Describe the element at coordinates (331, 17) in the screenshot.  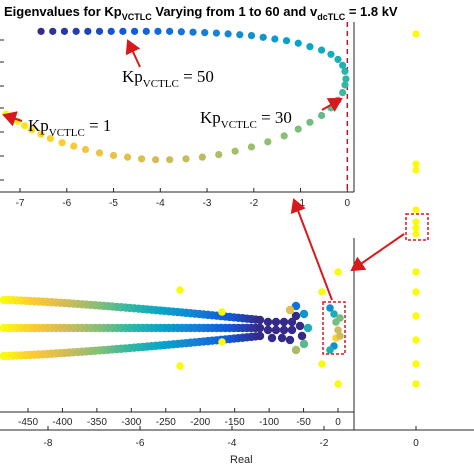
I see `title-sub2: dcTLC` at that location.